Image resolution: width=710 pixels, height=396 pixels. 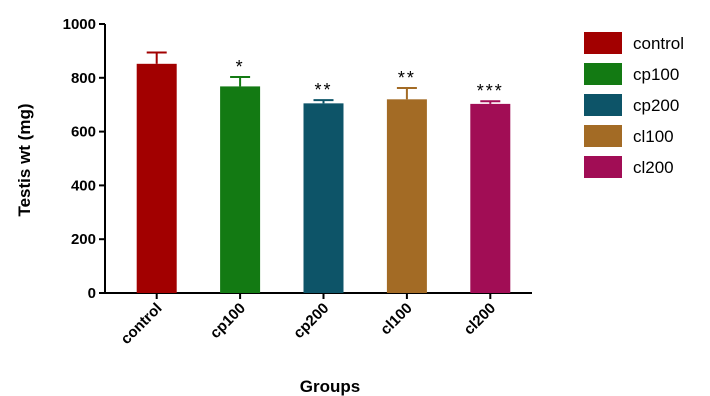 I want to click on x-tick-label: control, so click(x=142, y=324).